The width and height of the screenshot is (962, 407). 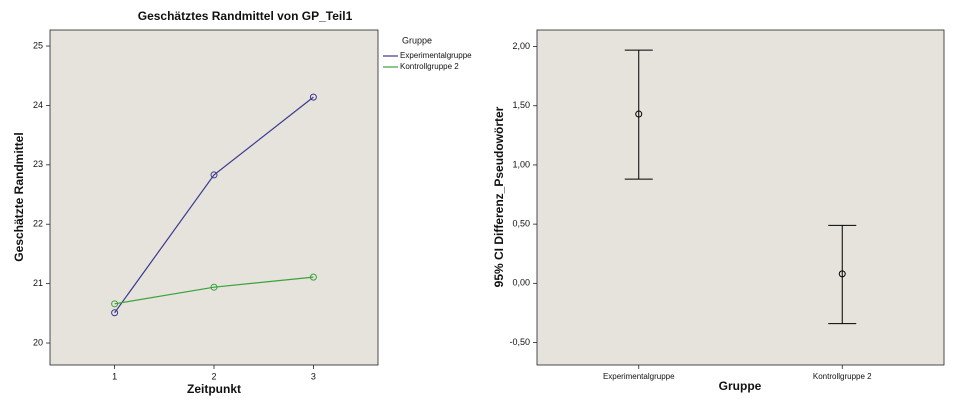 What do you see at coordinates (38, 283) in the screenshot?
I see `y-tick-label: 21` at bounding box center [38, 283].